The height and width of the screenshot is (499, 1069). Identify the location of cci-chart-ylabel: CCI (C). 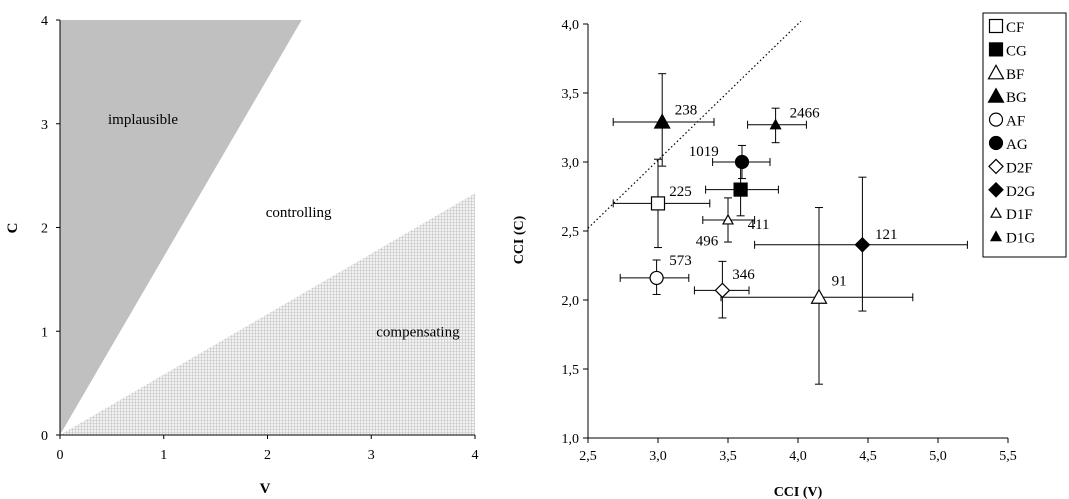
(519, 239).